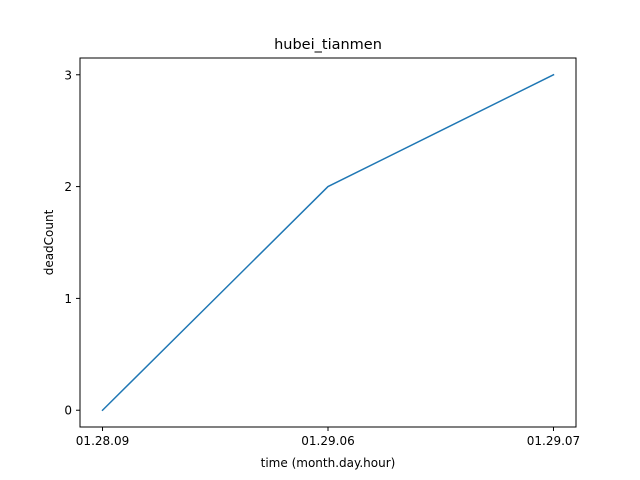 The height and width of the screenshot is (480, 640). Describe the element at coordinates (49, 242) in the screenshot. I see `y-axis-label: deadCount` at that location.